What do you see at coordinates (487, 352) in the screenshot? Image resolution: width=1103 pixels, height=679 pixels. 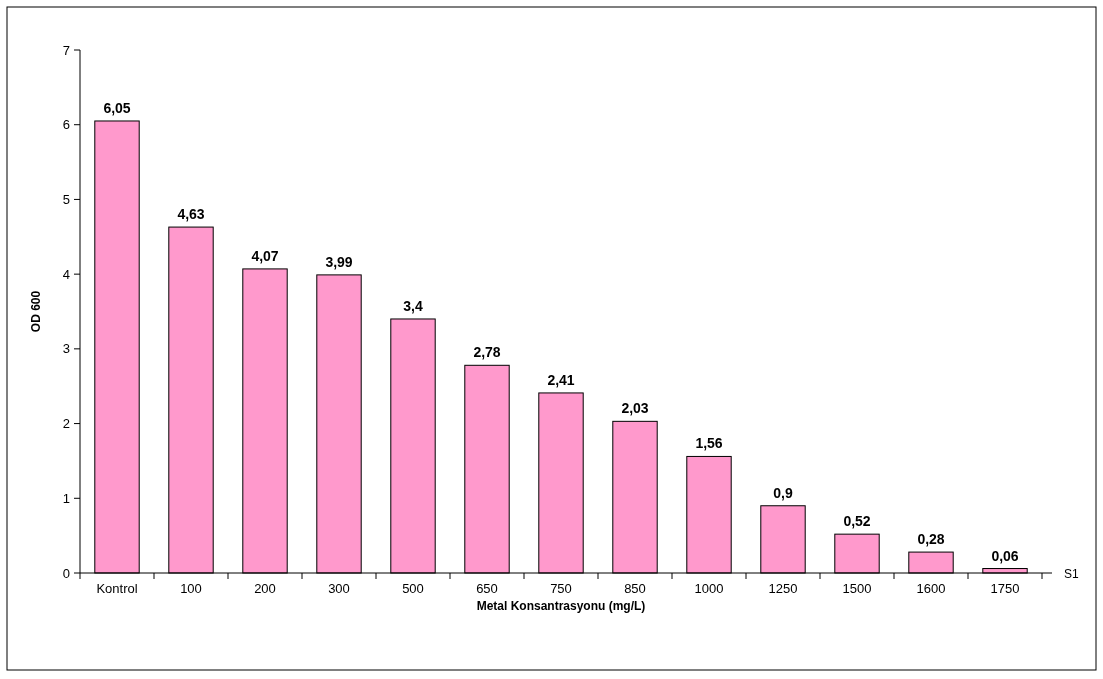 I see `text: 2,78` at bounding box center [487, 352].